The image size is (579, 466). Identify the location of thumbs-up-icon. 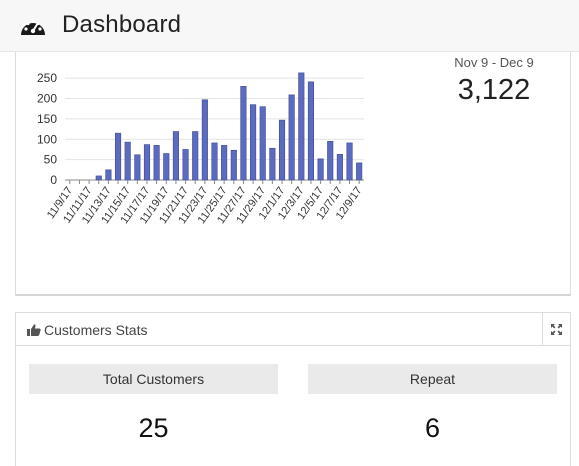
(34, 330).